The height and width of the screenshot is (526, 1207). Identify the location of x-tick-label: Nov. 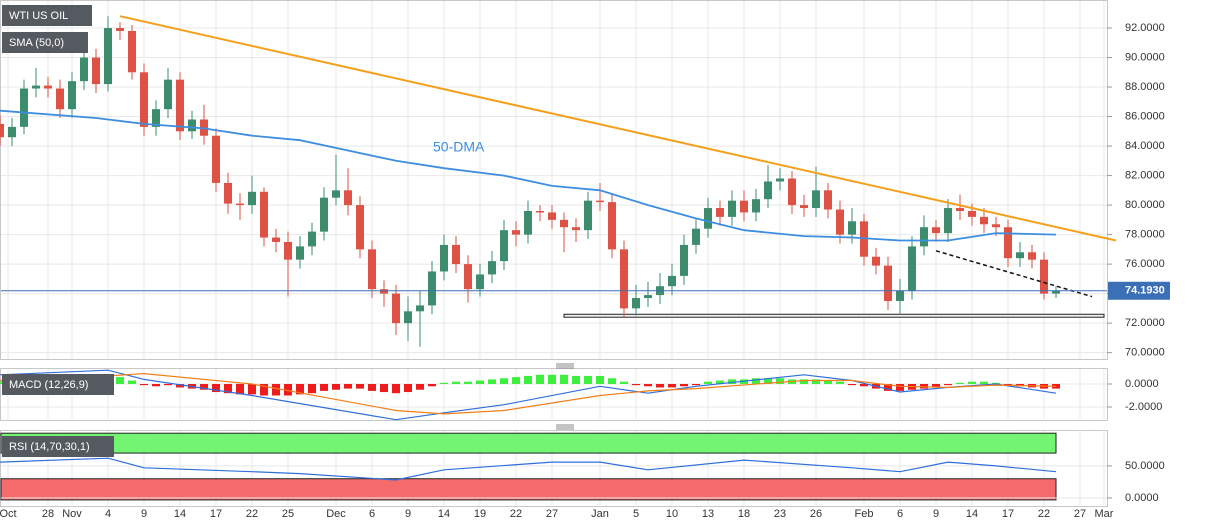
(72, 514).